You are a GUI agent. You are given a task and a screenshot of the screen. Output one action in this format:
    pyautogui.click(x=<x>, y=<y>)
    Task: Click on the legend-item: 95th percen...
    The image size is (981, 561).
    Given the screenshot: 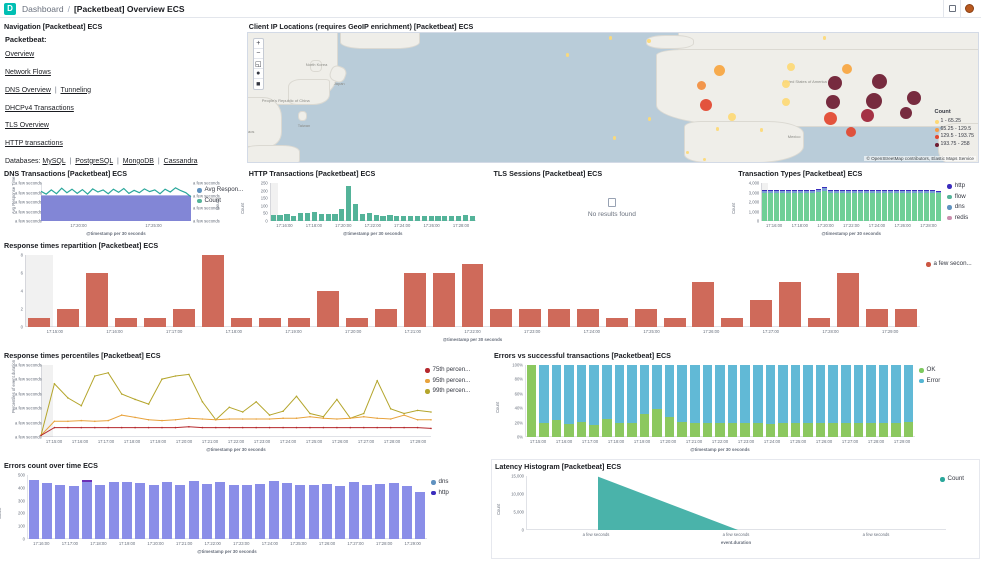 What is the action you would take?
    pyautogui.click(x=447, y=381)
    